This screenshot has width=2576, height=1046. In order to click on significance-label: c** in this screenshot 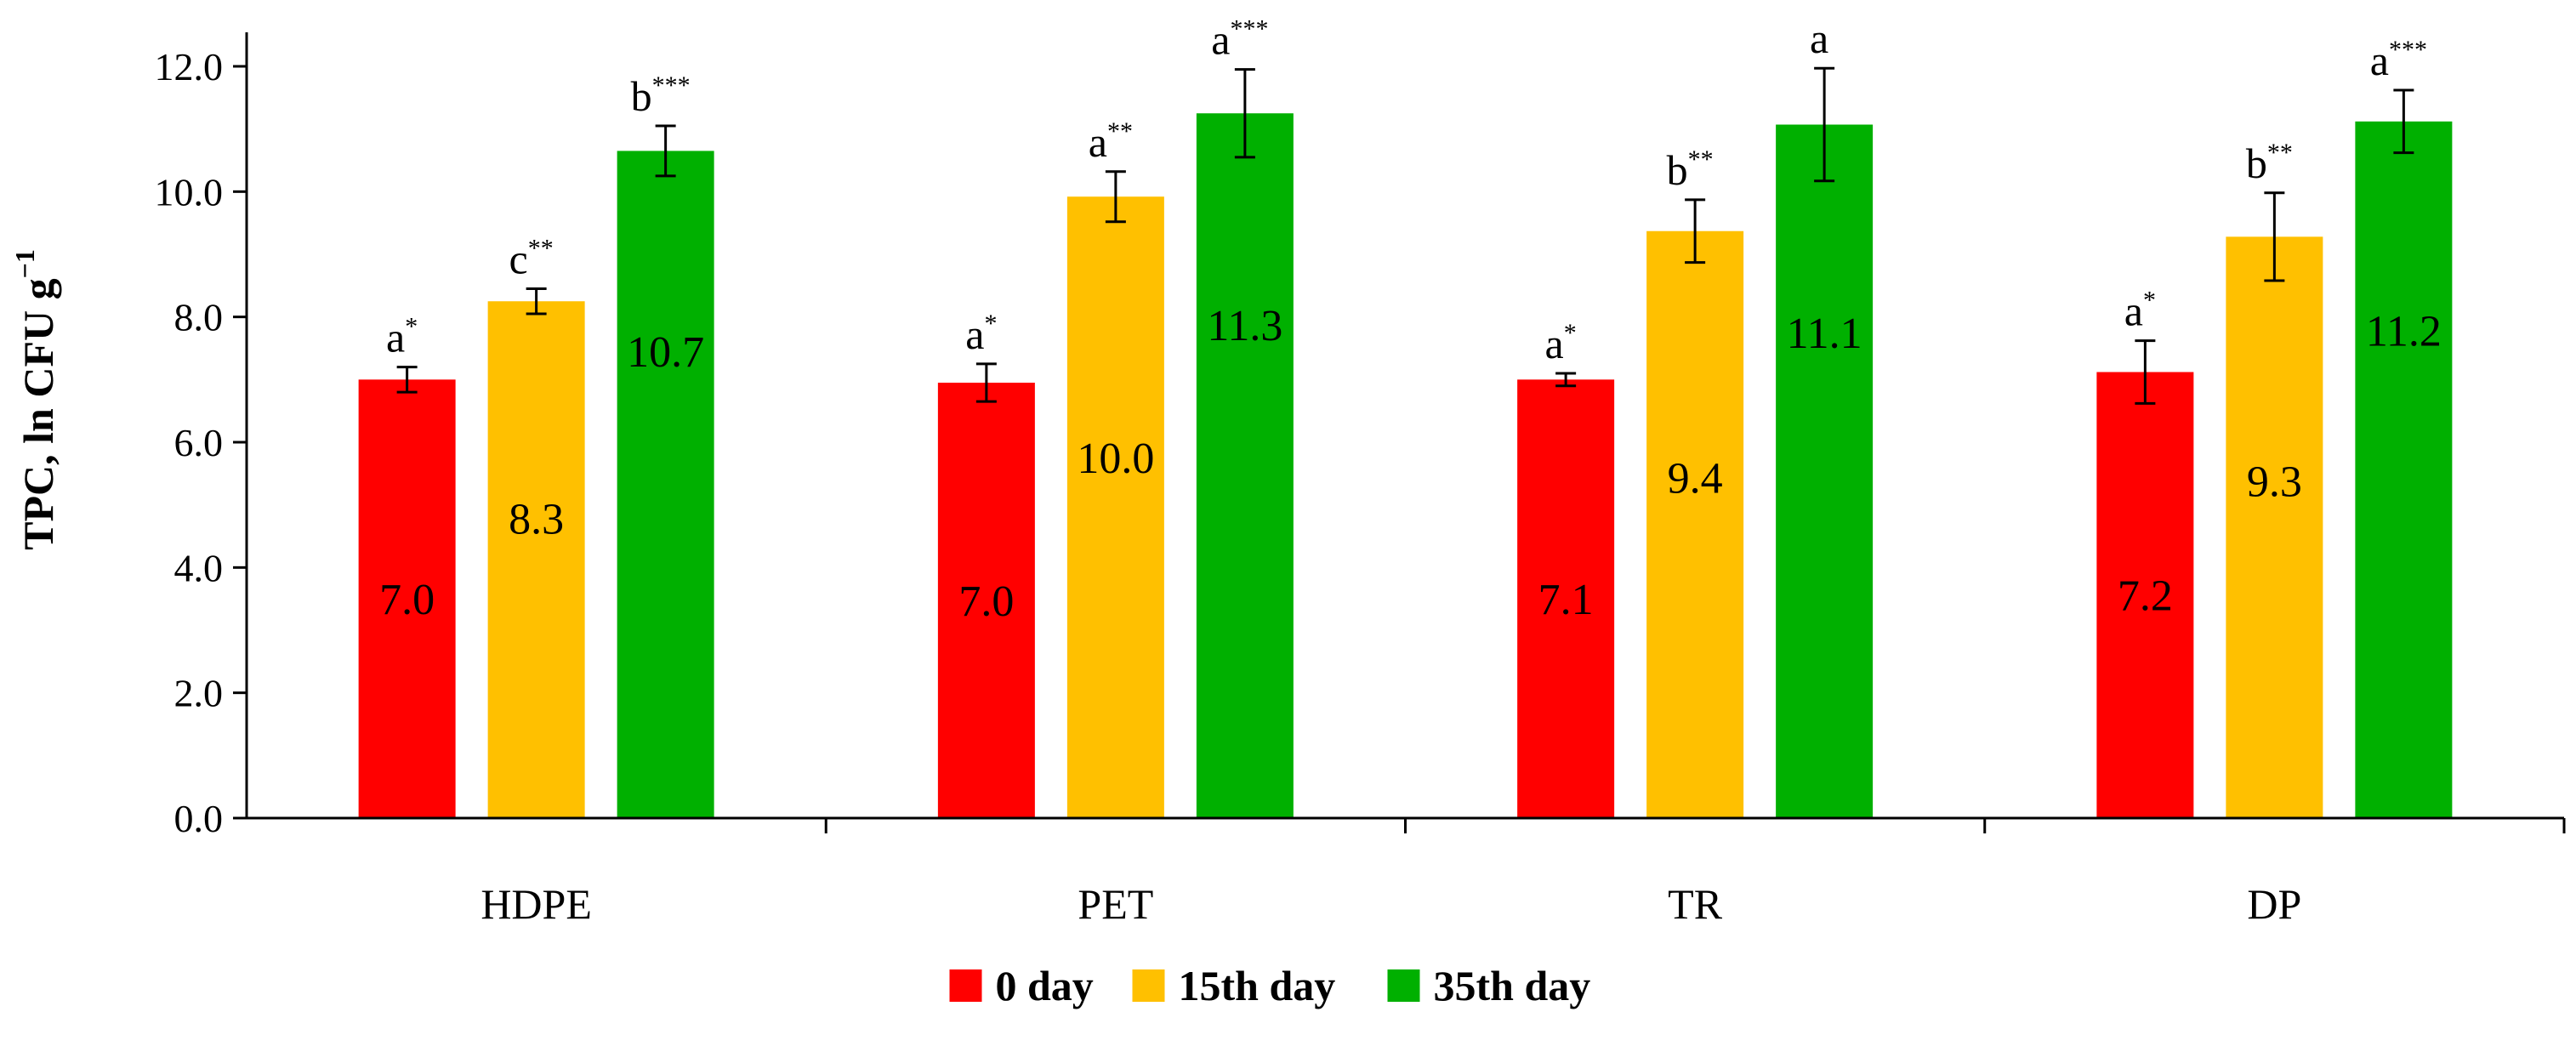, I will do `click(531, 259)`.